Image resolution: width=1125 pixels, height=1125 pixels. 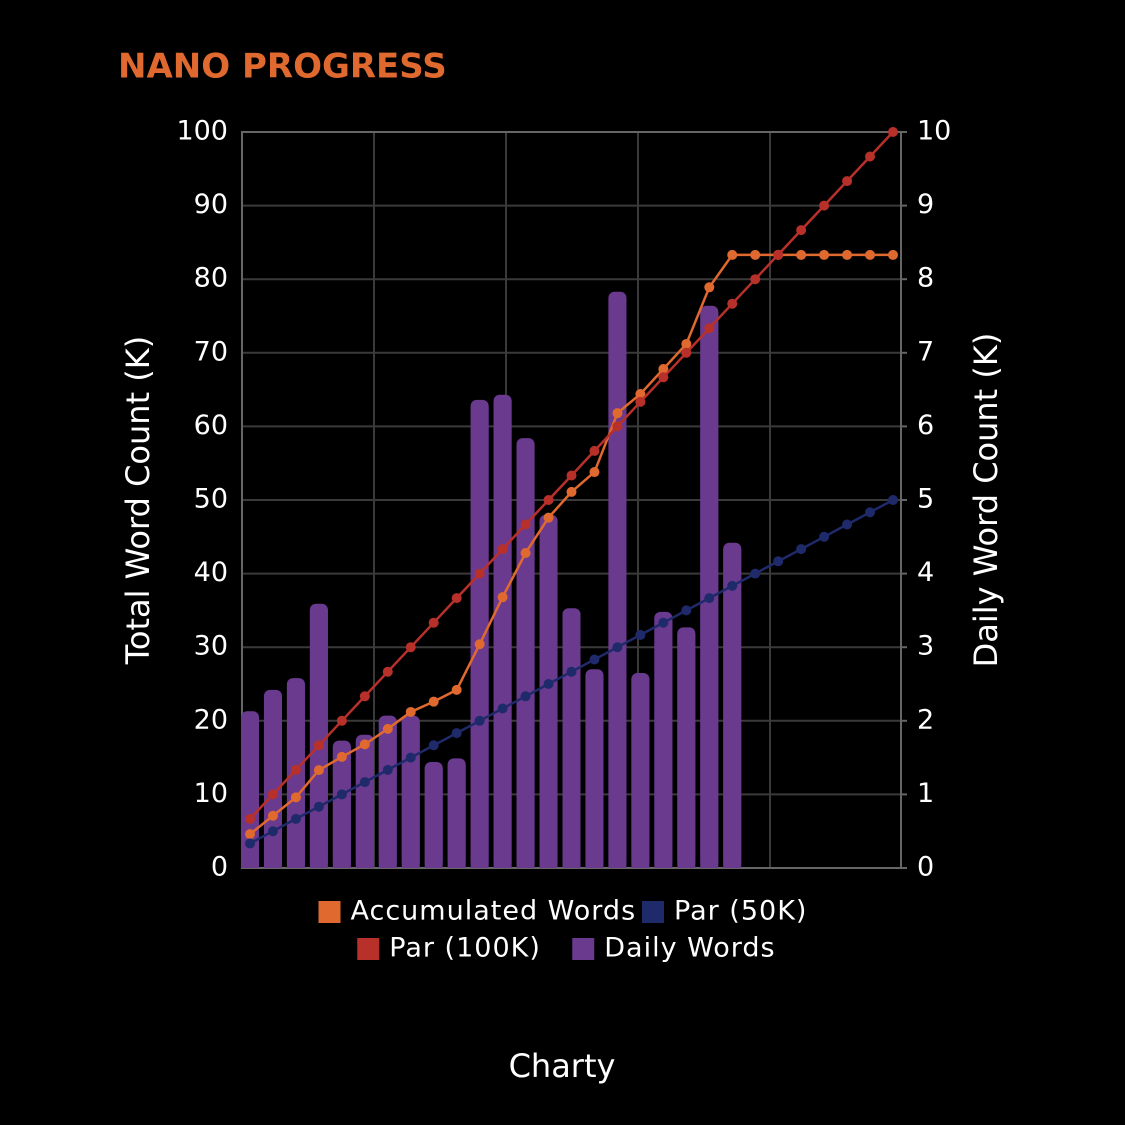 I want to click on y-tick-label: 40, so click(x=211, y=572).